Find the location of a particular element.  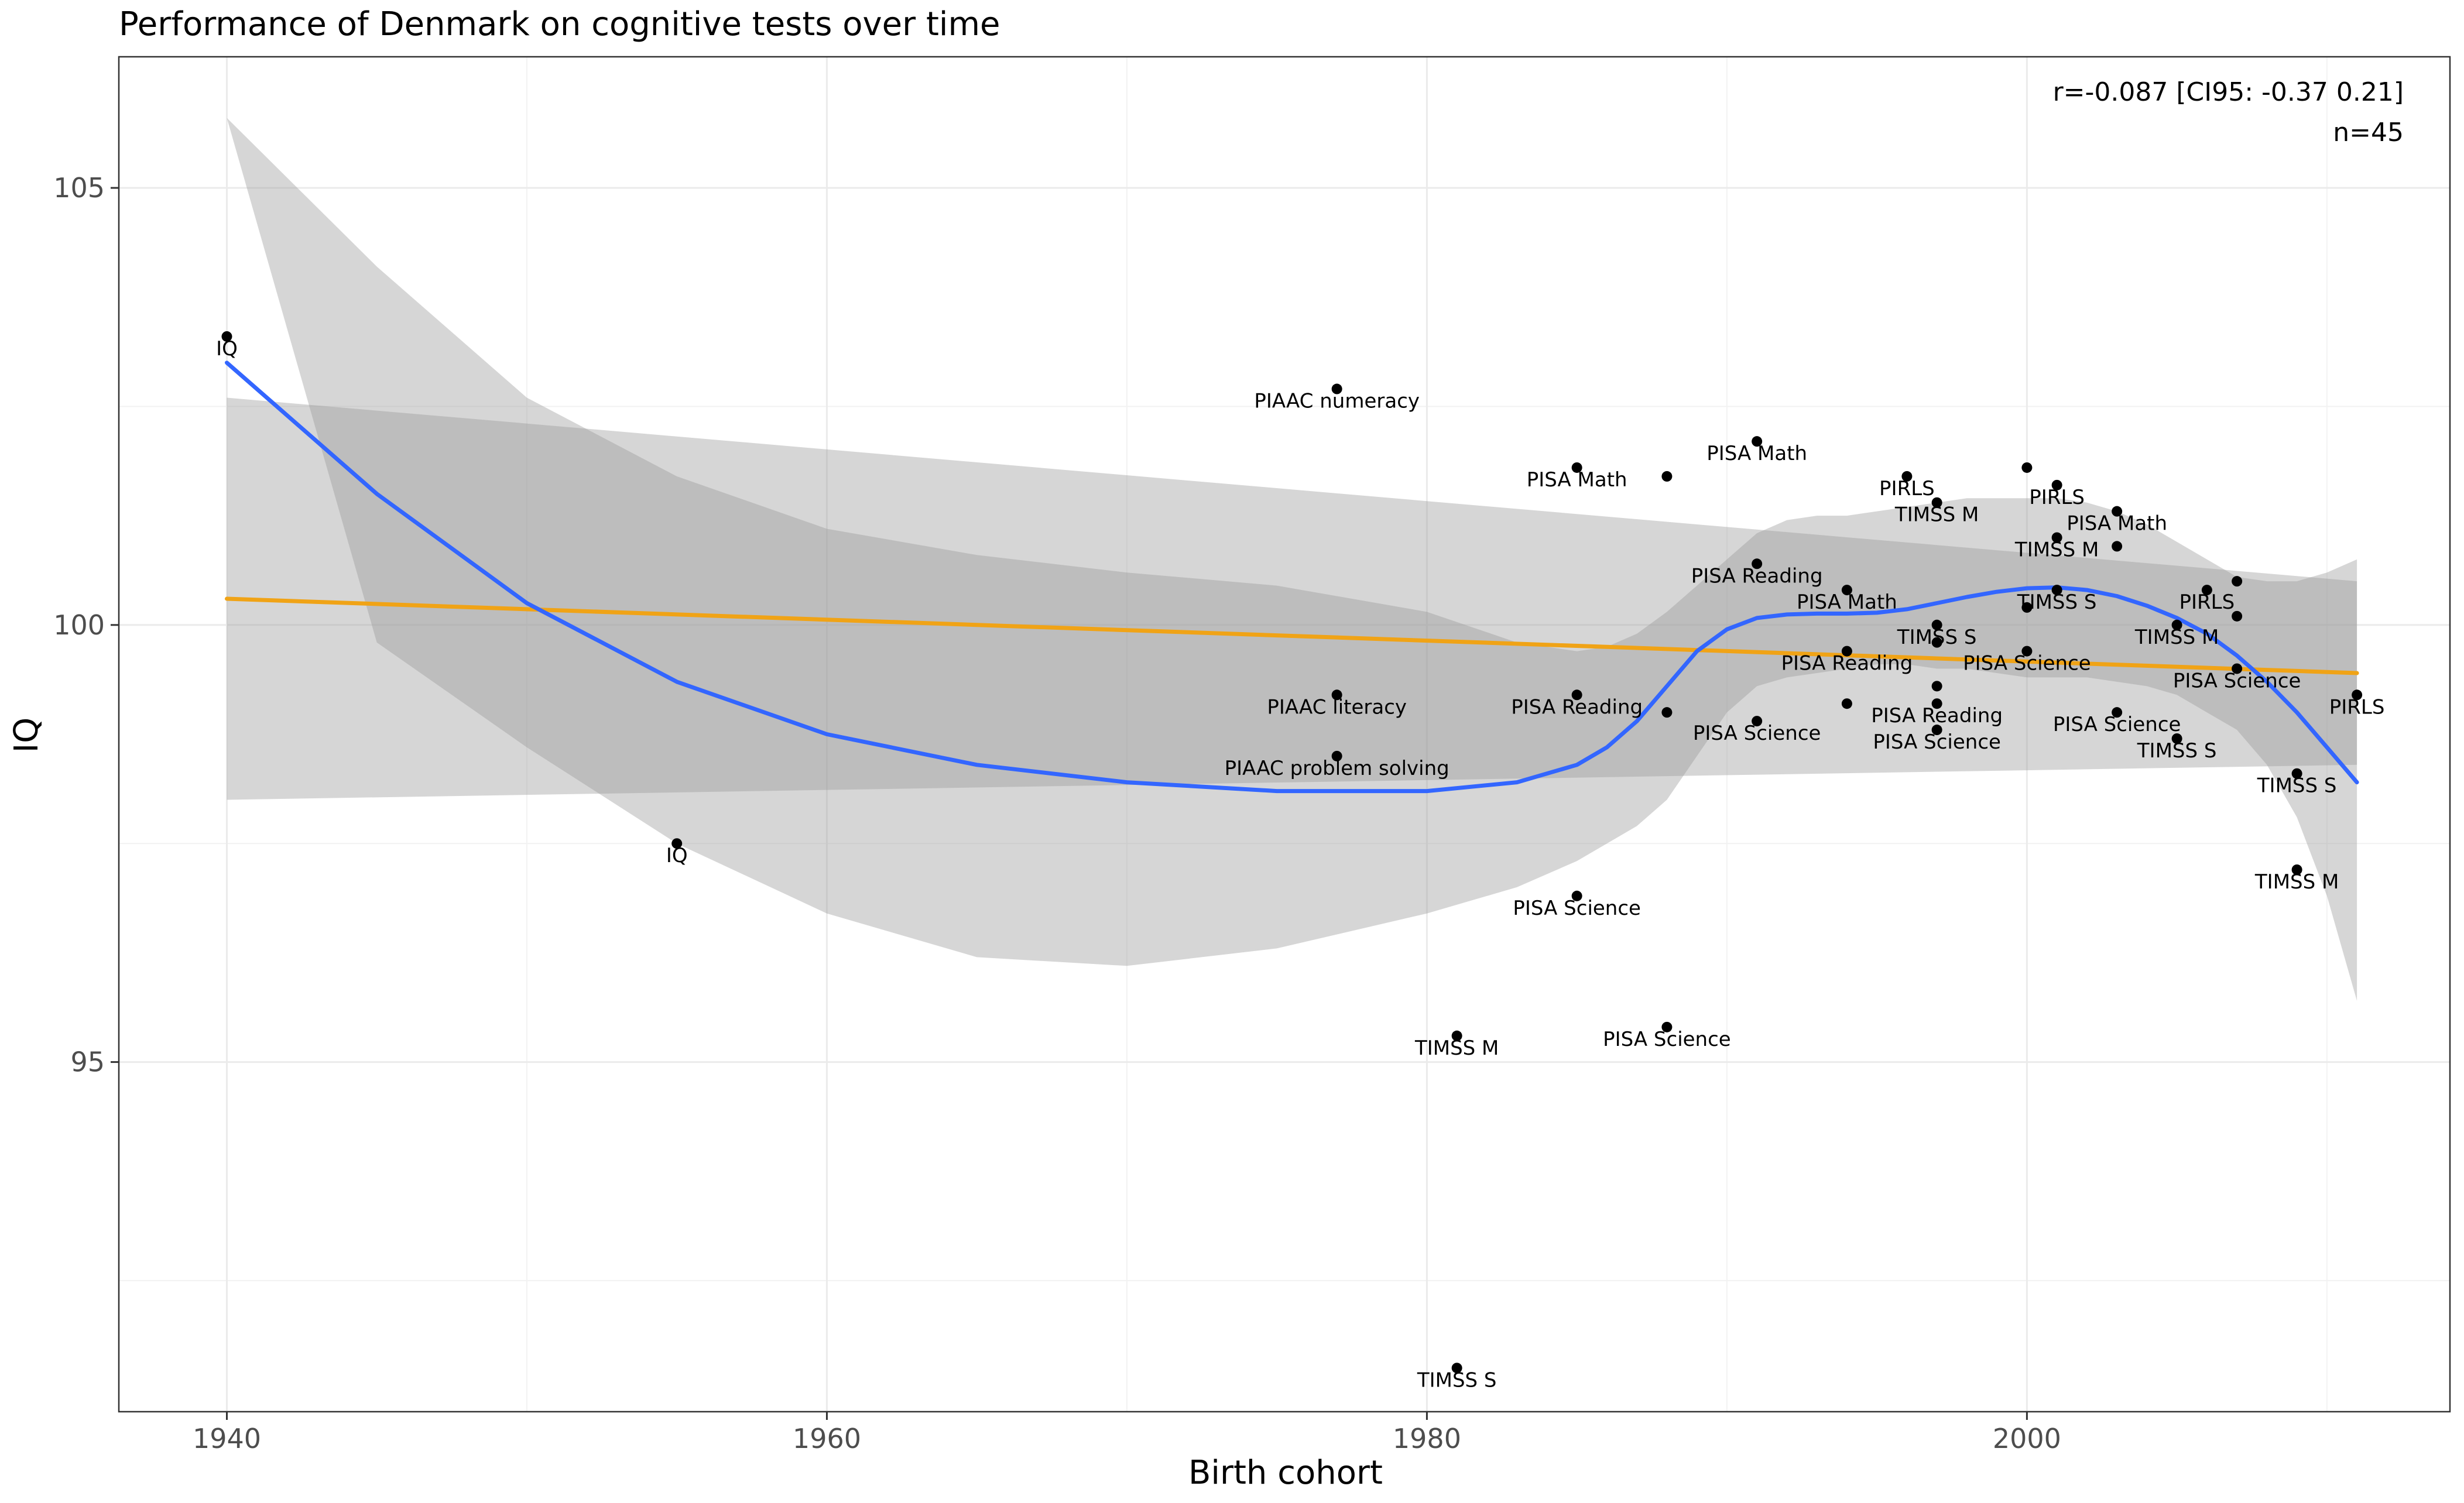

y-axis-title: IQ is located at coordinates (27, 735).